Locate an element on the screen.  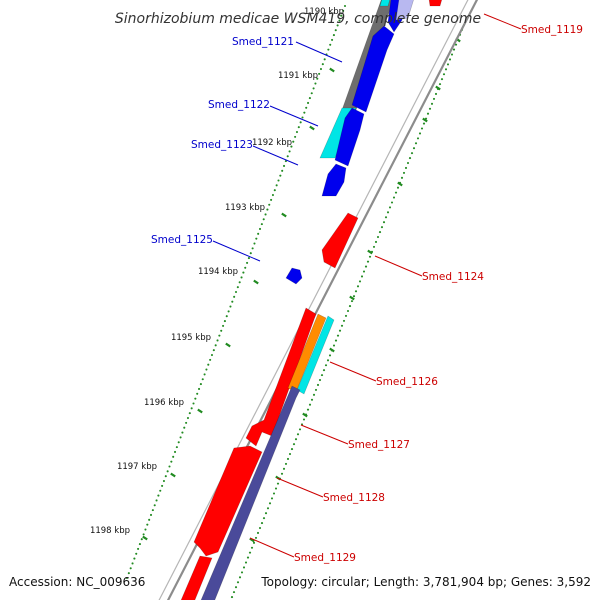
kbp-label: 1194 kbp is located at coordinates (218, 272).